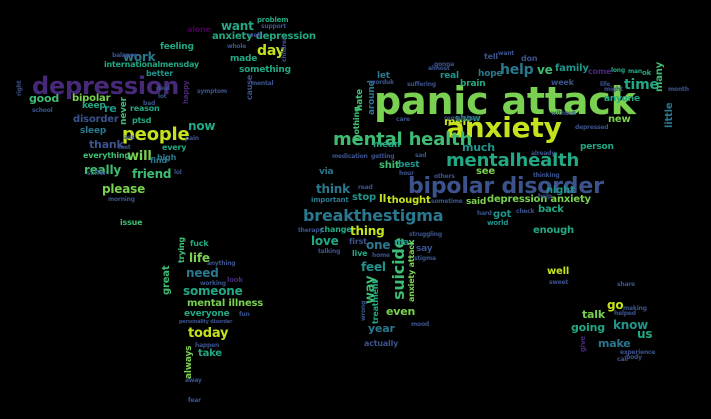 This screenshot has width=711, height=419. Describe the element at coordinates (262, 83) in the screenshot. I see `cloud-word-mental: mental` at that location.